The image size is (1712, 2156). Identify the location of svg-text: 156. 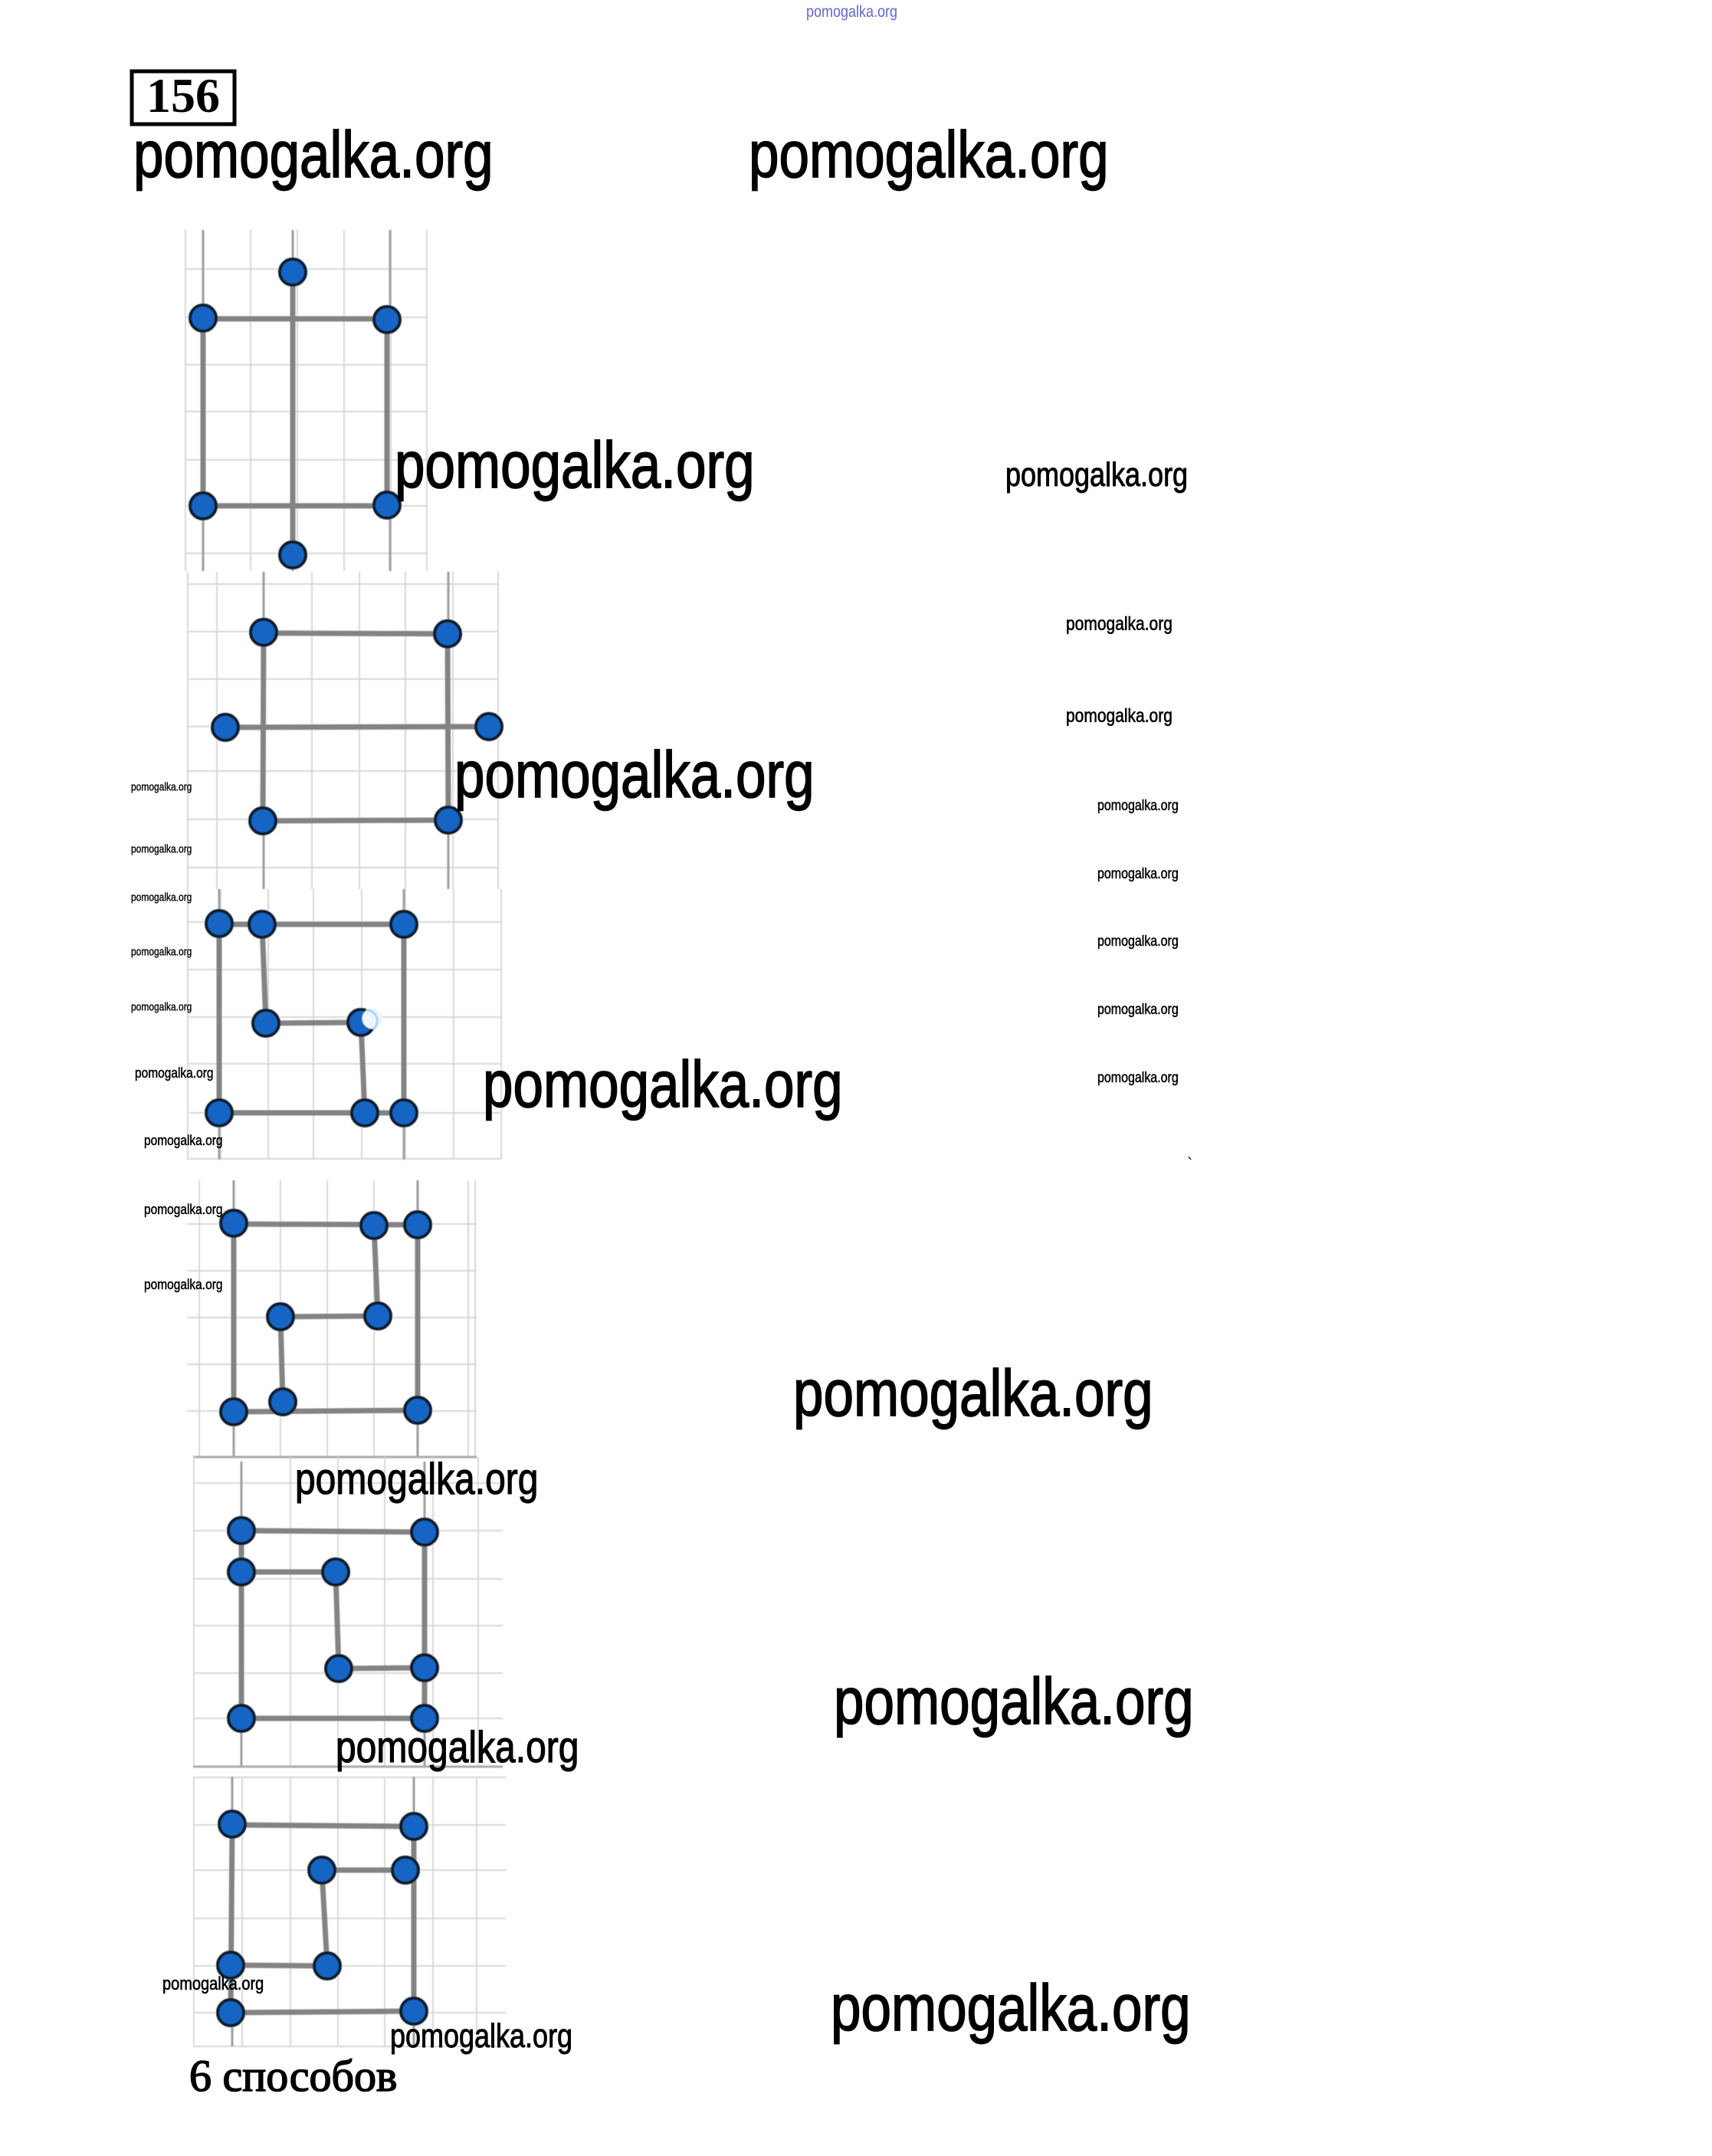
(183, 95).